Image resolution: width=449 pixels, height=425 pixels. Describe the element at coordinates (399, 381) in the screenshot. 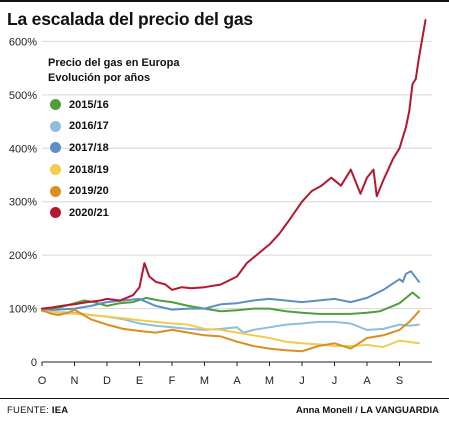

I see `x-tick-label: S` at that location.